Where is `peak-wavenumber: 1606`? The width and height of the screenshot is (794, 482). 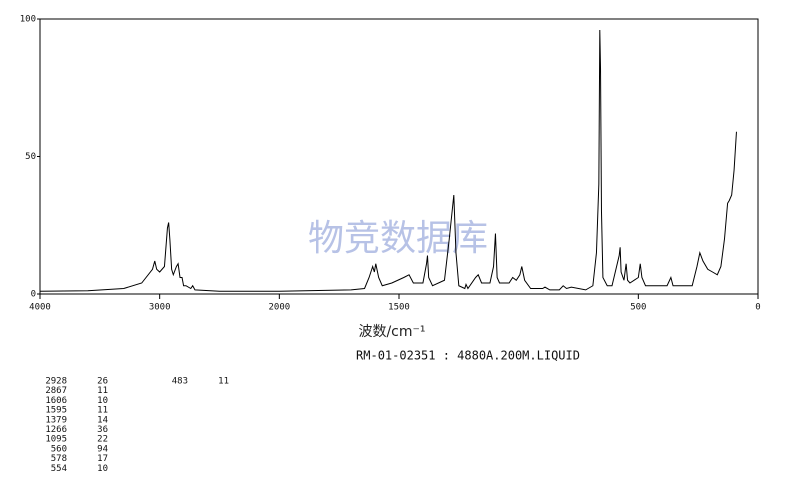
peak-wavenumber: 1606 is located at coordinates (56, 401).